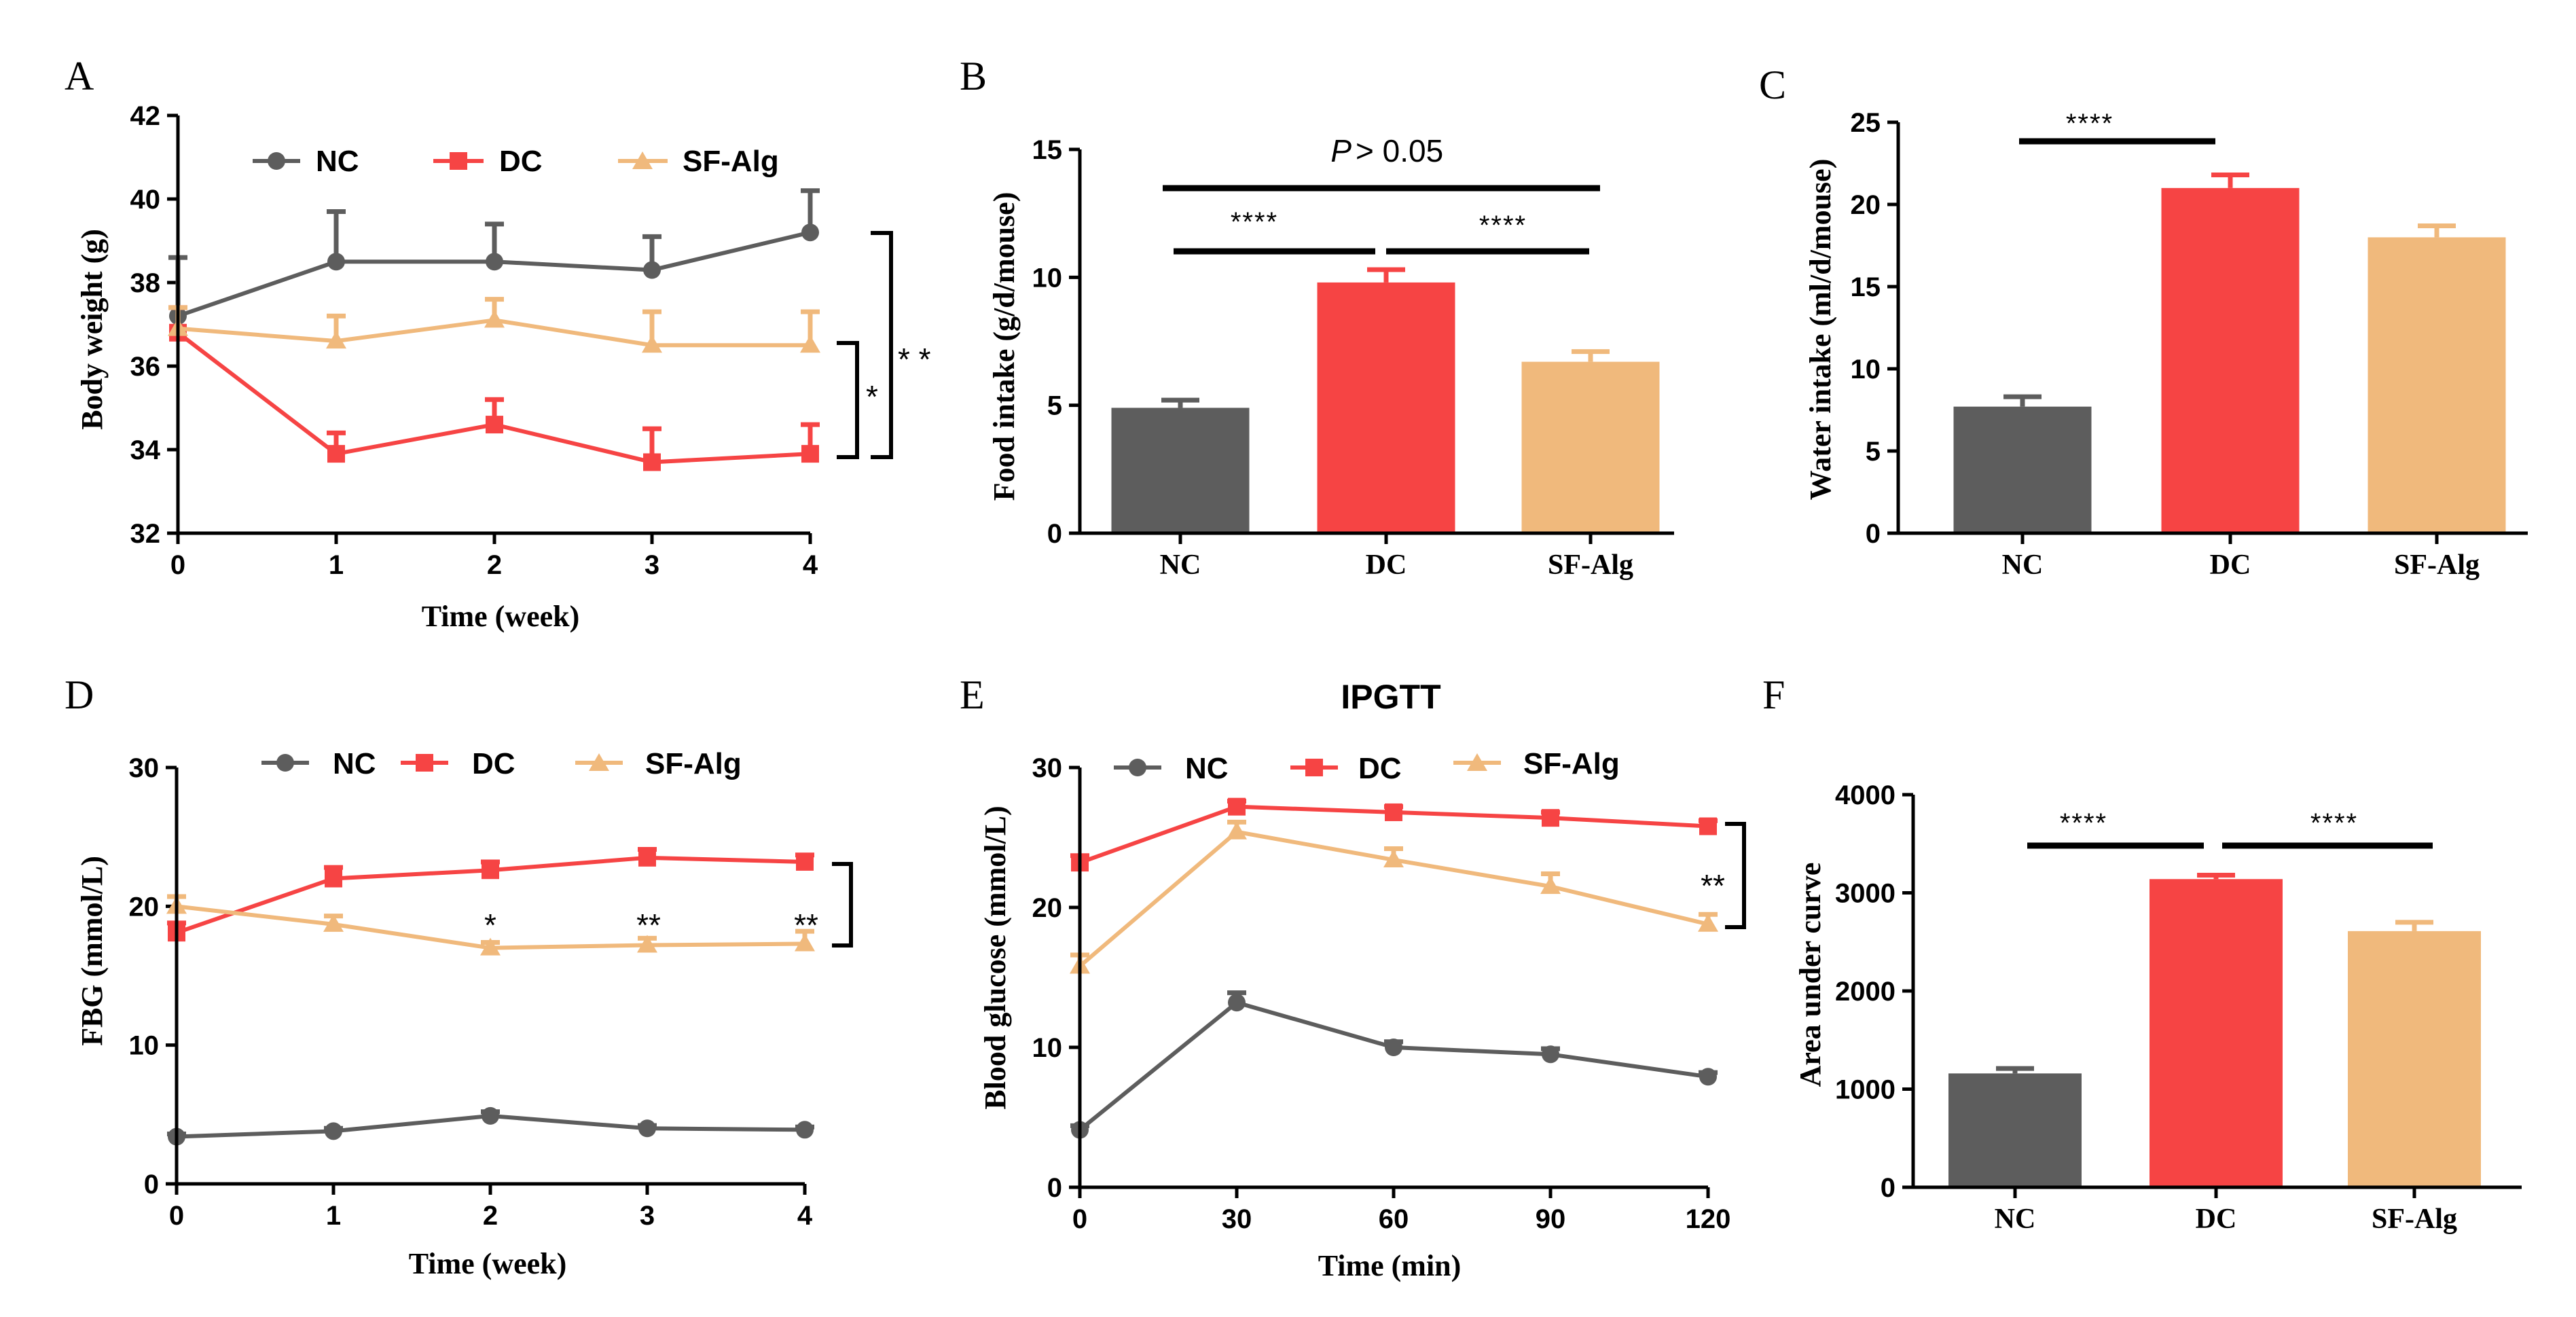  What do you see at coordinates (1047, 150) in the screenshot?
I see `b-y-tick-label: 15` at bounding box center [1047, 150].